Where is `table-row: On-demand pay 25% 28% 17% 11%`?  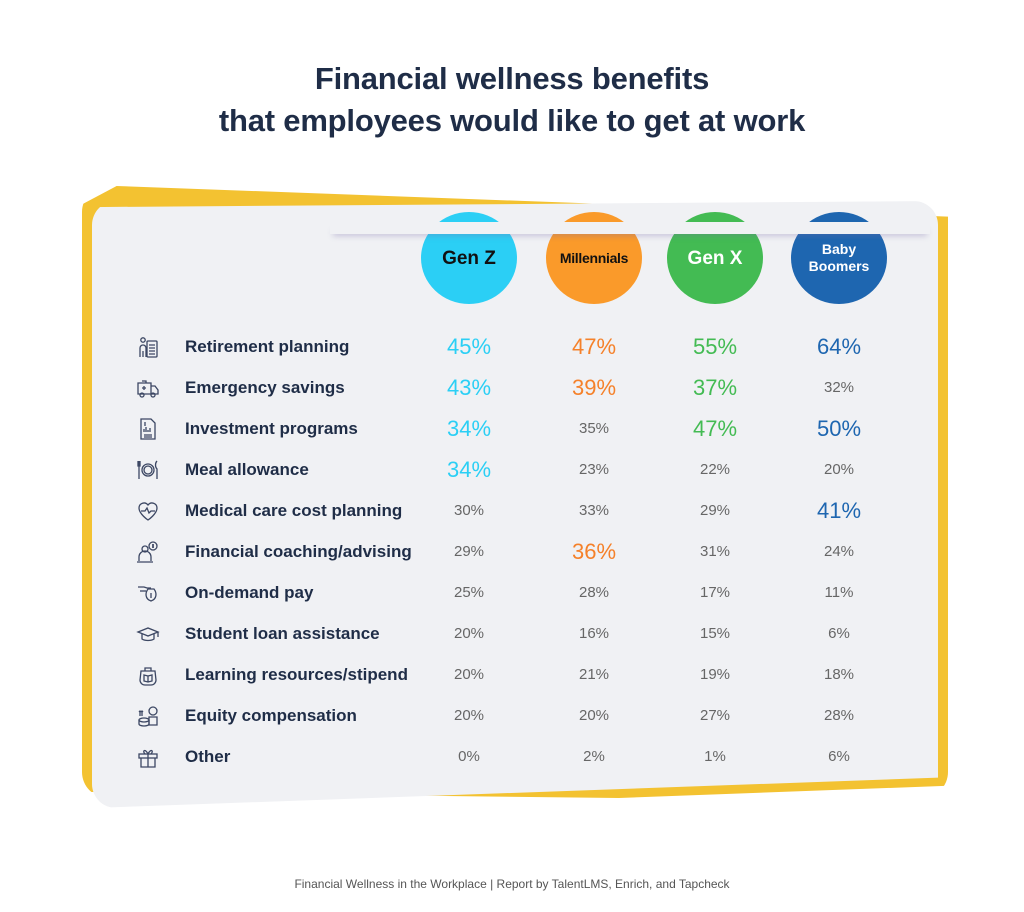 table-row: On-demand pay 25% 28% 17% 11% is located at coordinates (520, 592).